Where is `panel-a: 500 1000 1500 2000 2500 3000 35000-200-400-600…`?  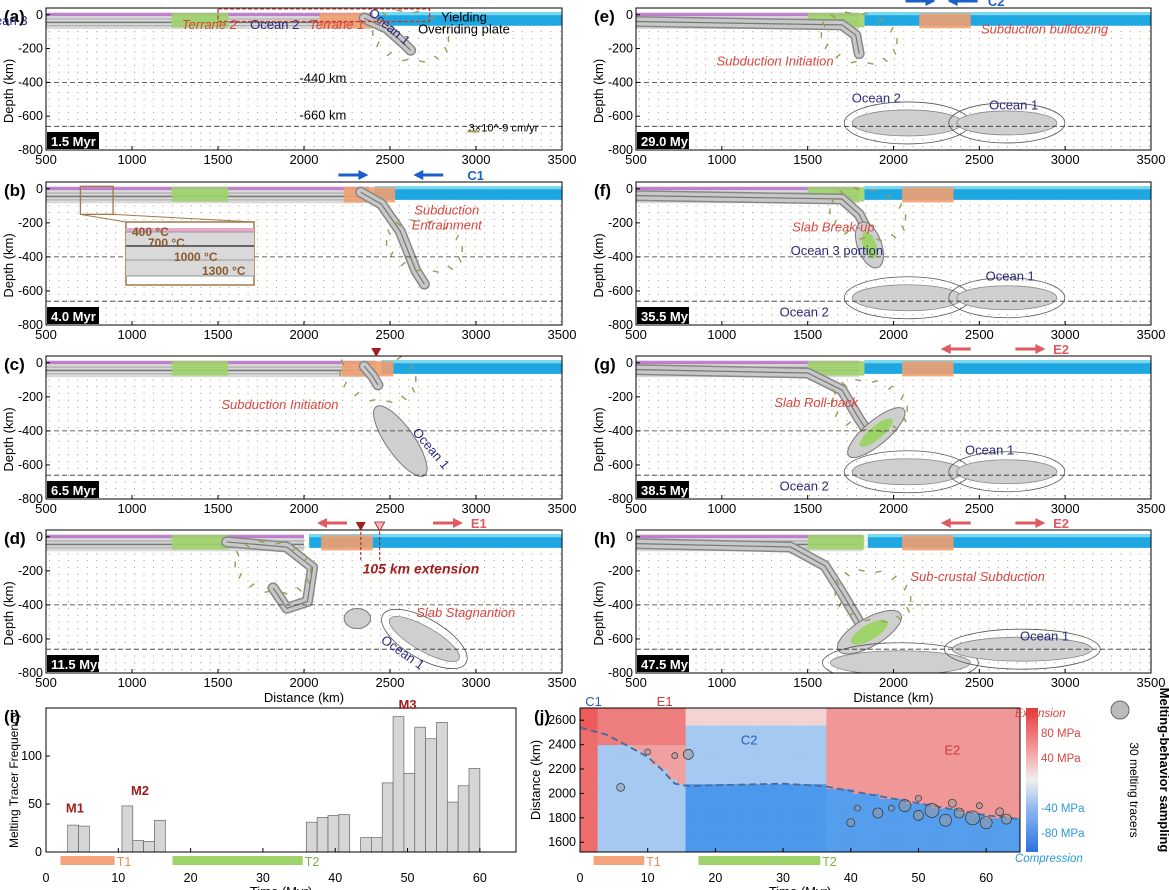
panel-a: 500 1000 1500 2000 2500 3000 35000-200-400-600… is located at coordinates (288, 86).